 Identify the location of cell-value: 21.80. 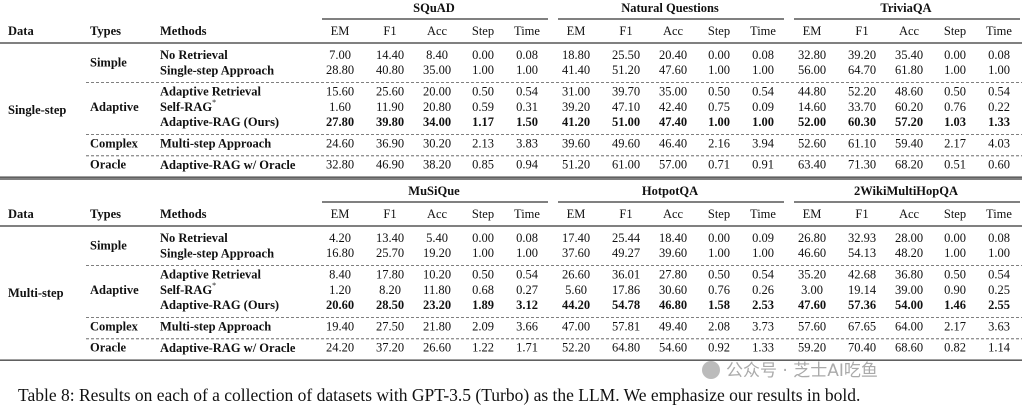
(437, 326).